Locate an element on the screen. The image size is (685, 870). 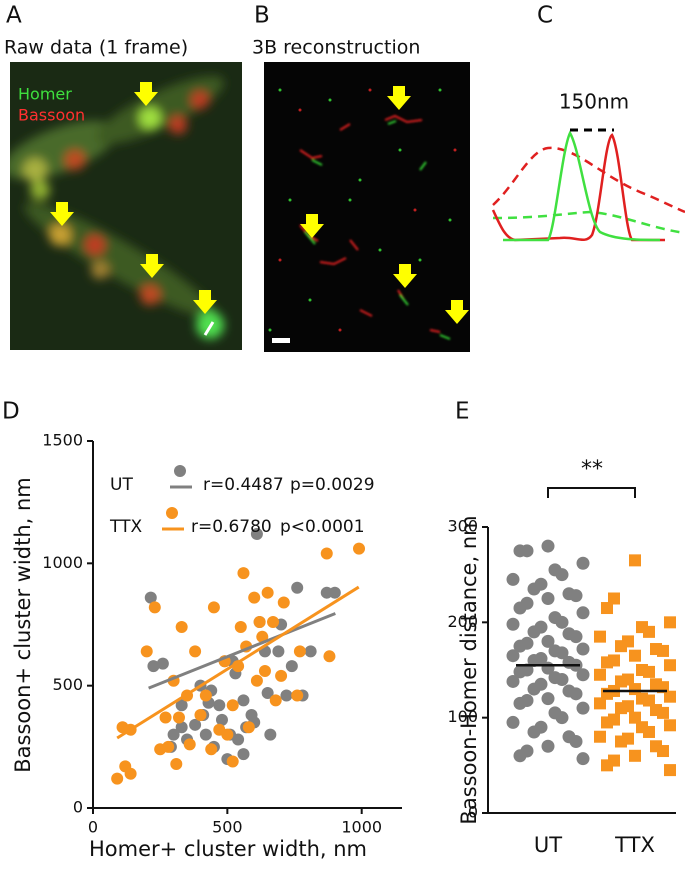
y-tick-label: 100 is located at coordinates (462, 716).